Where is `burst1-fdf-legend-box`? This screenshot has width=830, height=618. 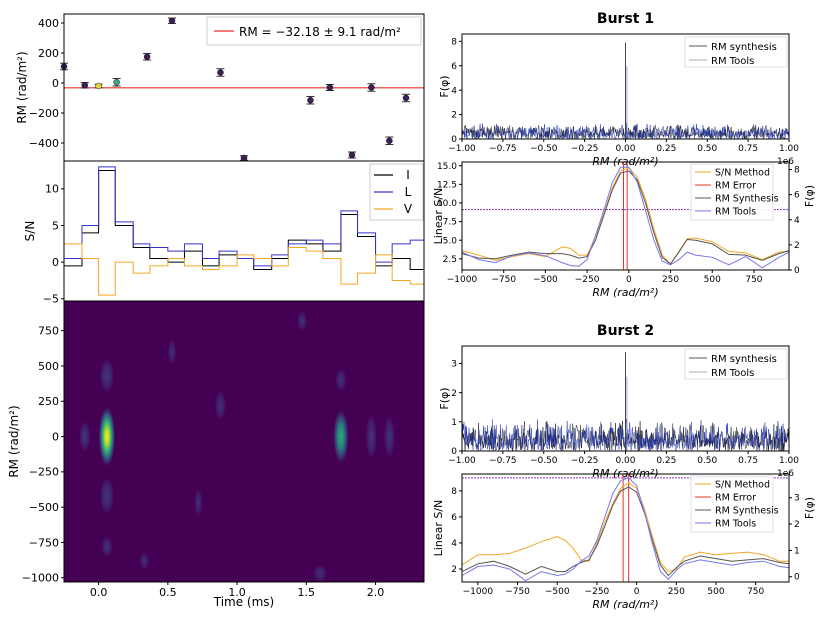 burst1-fdf-legend-box is located at coordinates (736, 52).